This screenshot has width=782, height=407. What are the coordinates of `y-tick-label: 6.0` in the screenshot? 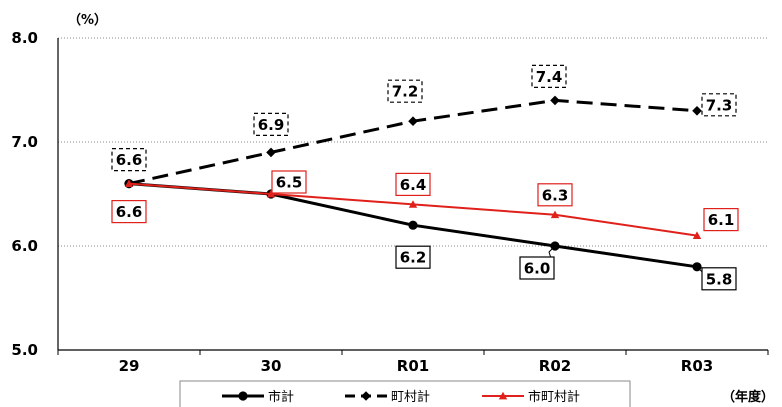 It's located at (24, 246).